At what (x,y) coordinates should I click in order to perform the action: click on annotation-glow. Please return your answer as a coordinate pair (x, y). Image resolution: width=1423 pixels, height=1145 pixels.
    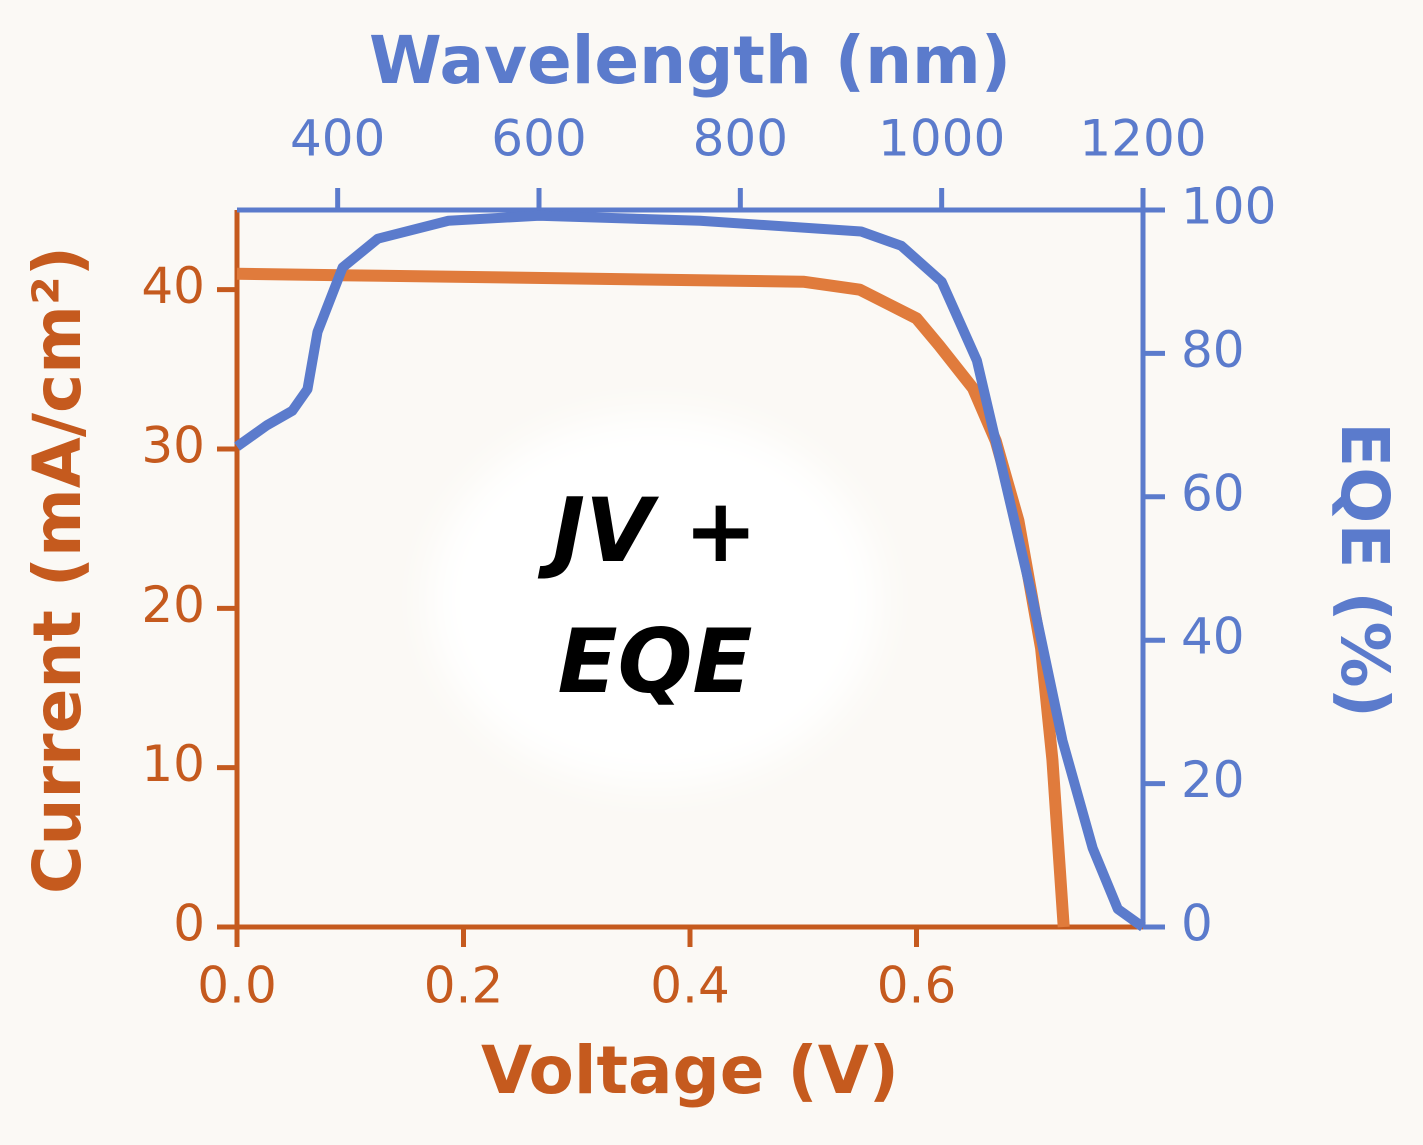
    Looking at the image, I should click on (655, 600).